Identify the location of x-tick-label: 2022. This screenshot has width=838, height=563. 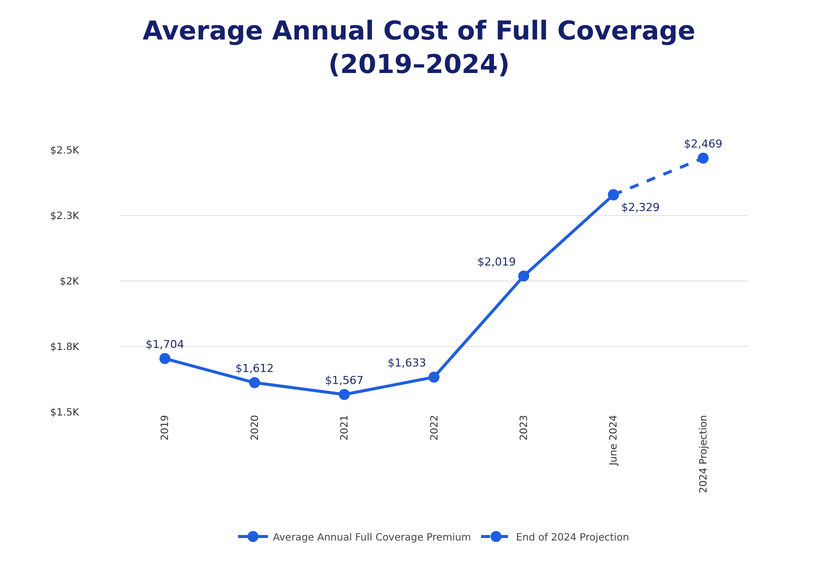
(434, 427).